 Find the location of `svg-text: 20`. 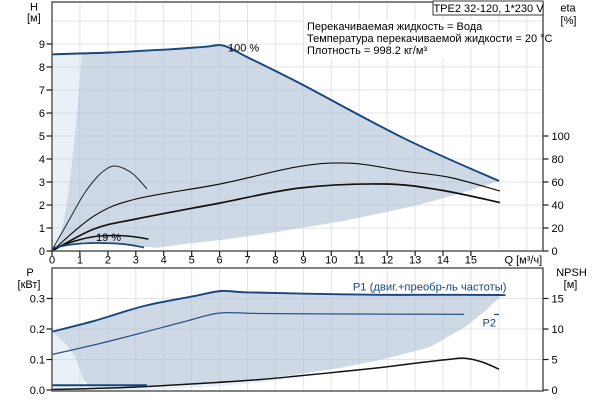

svg-text: 20 is located at coordinates (558, 229).